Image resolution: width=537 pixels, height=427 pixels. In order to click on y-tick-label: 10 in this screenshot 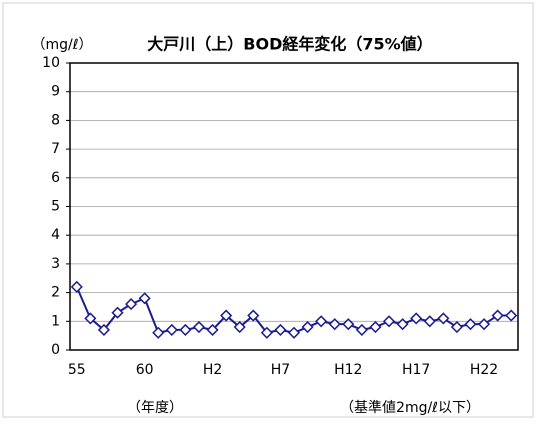, I will do `click(51, 63)`.